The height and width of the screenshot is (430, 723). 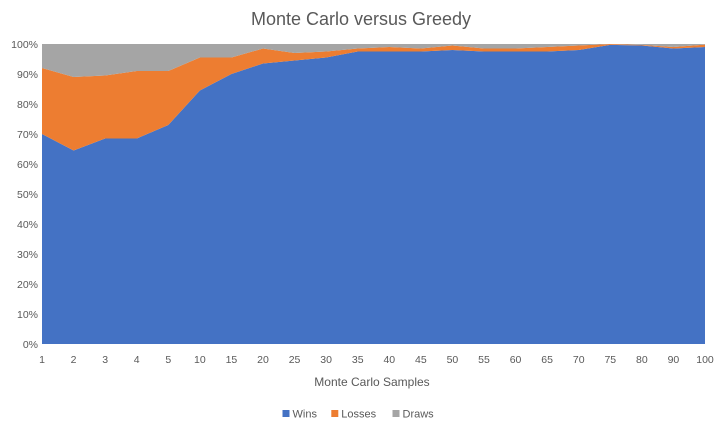 What do you see at coordinates (27, 225) in the screenshot?
I see `y-tick-label: 40%` at bounding box center [27, 225].